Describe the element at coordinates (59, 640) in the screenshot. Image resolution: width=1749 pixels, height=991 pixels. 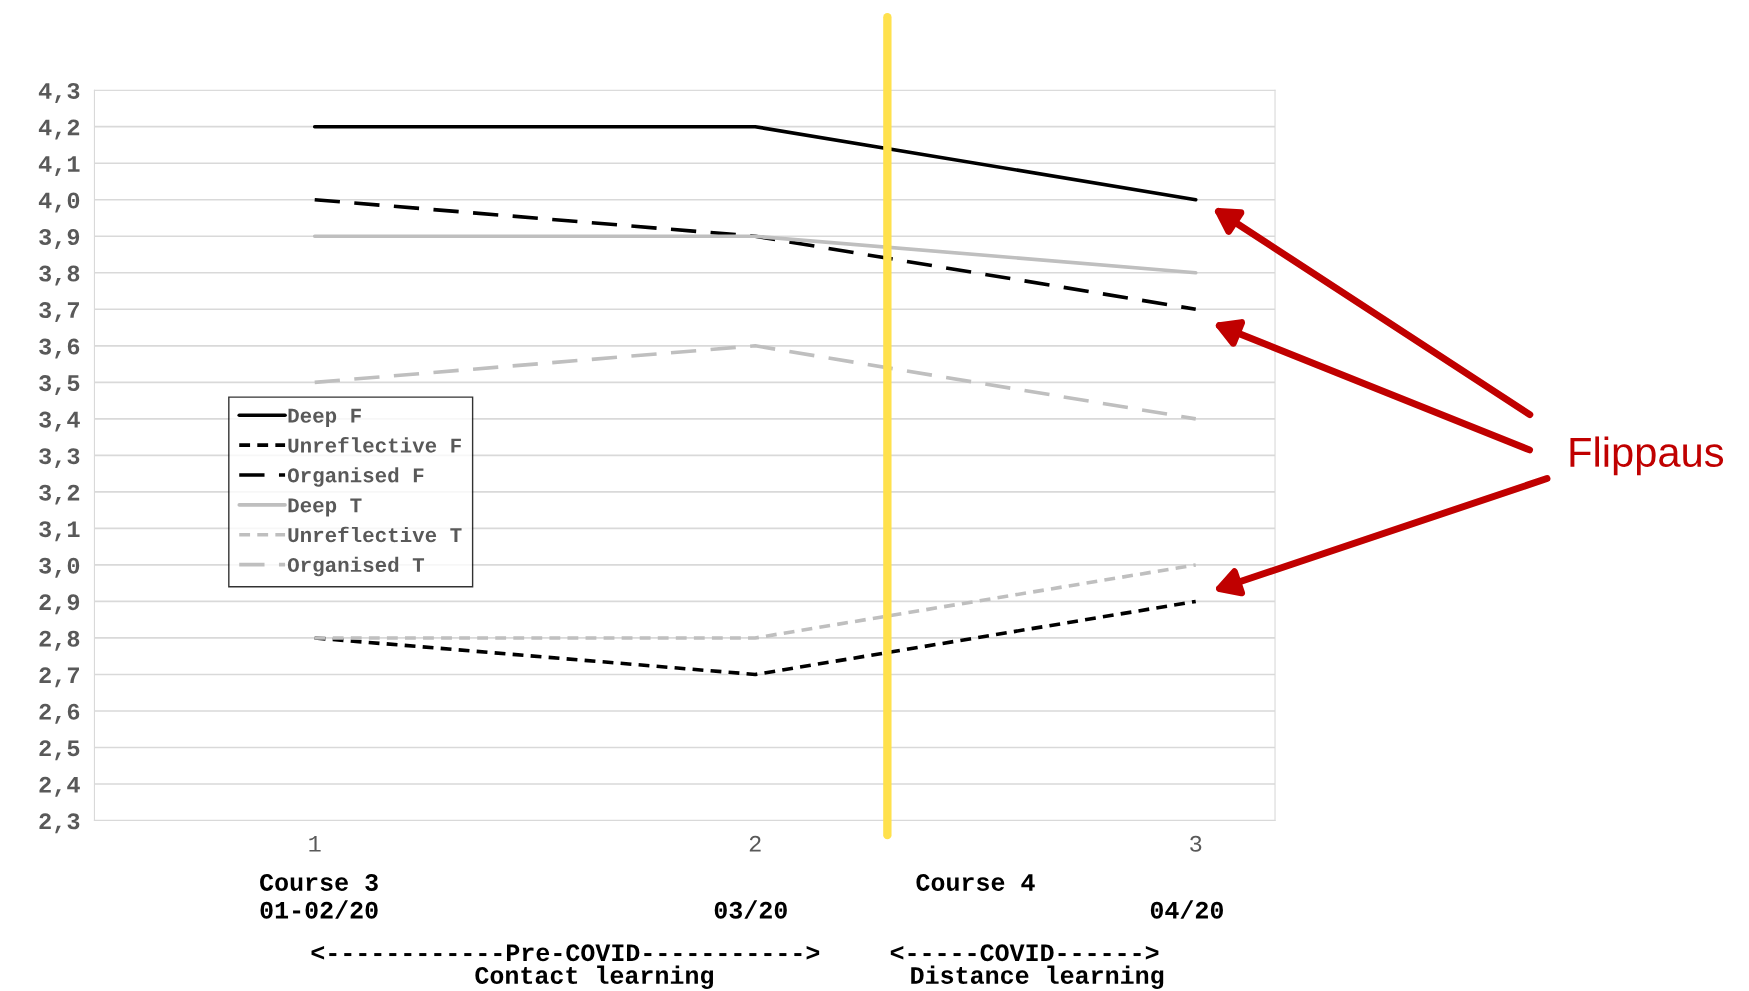
I see `y-tick-label: 2,8` at that location.